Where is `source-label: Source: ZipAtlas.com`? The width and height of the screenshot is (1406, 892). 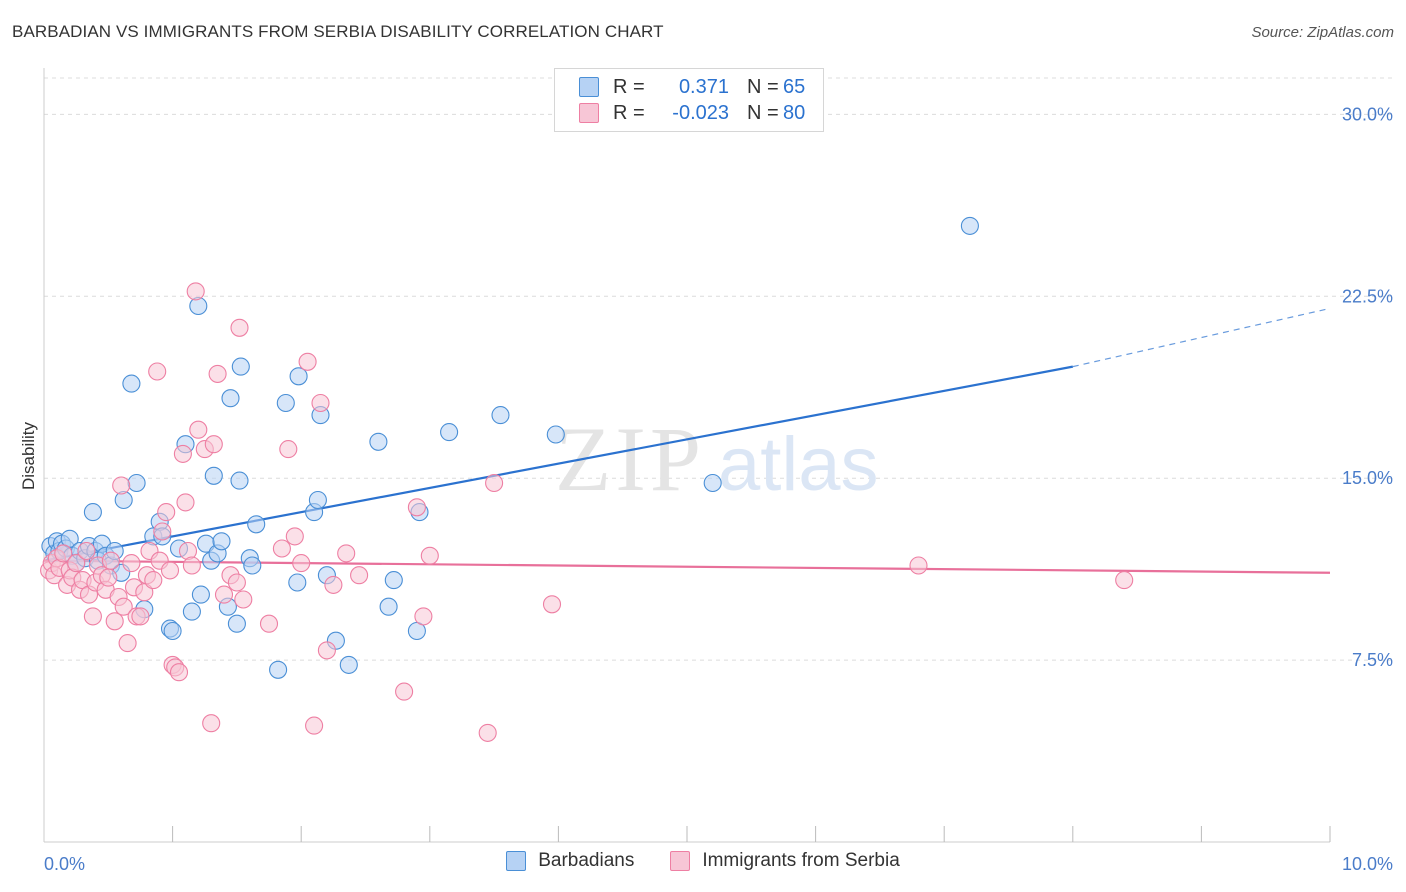 source-label: Source: ZipAtlas.com is located at coordinates (1322, 32).